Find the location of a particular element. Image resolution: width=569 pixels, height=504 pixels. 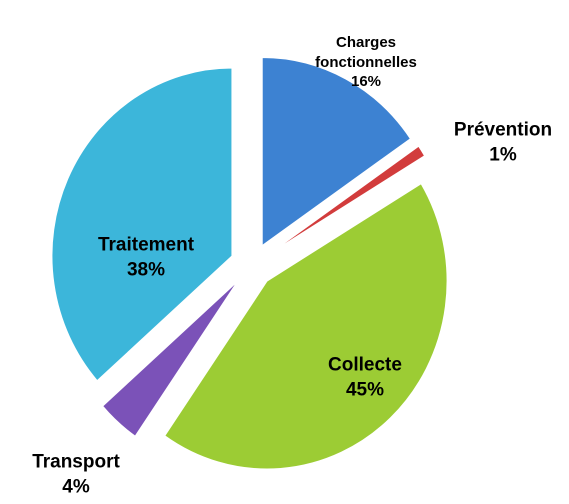

value-label: 1% is located at coordinates (503, 154).